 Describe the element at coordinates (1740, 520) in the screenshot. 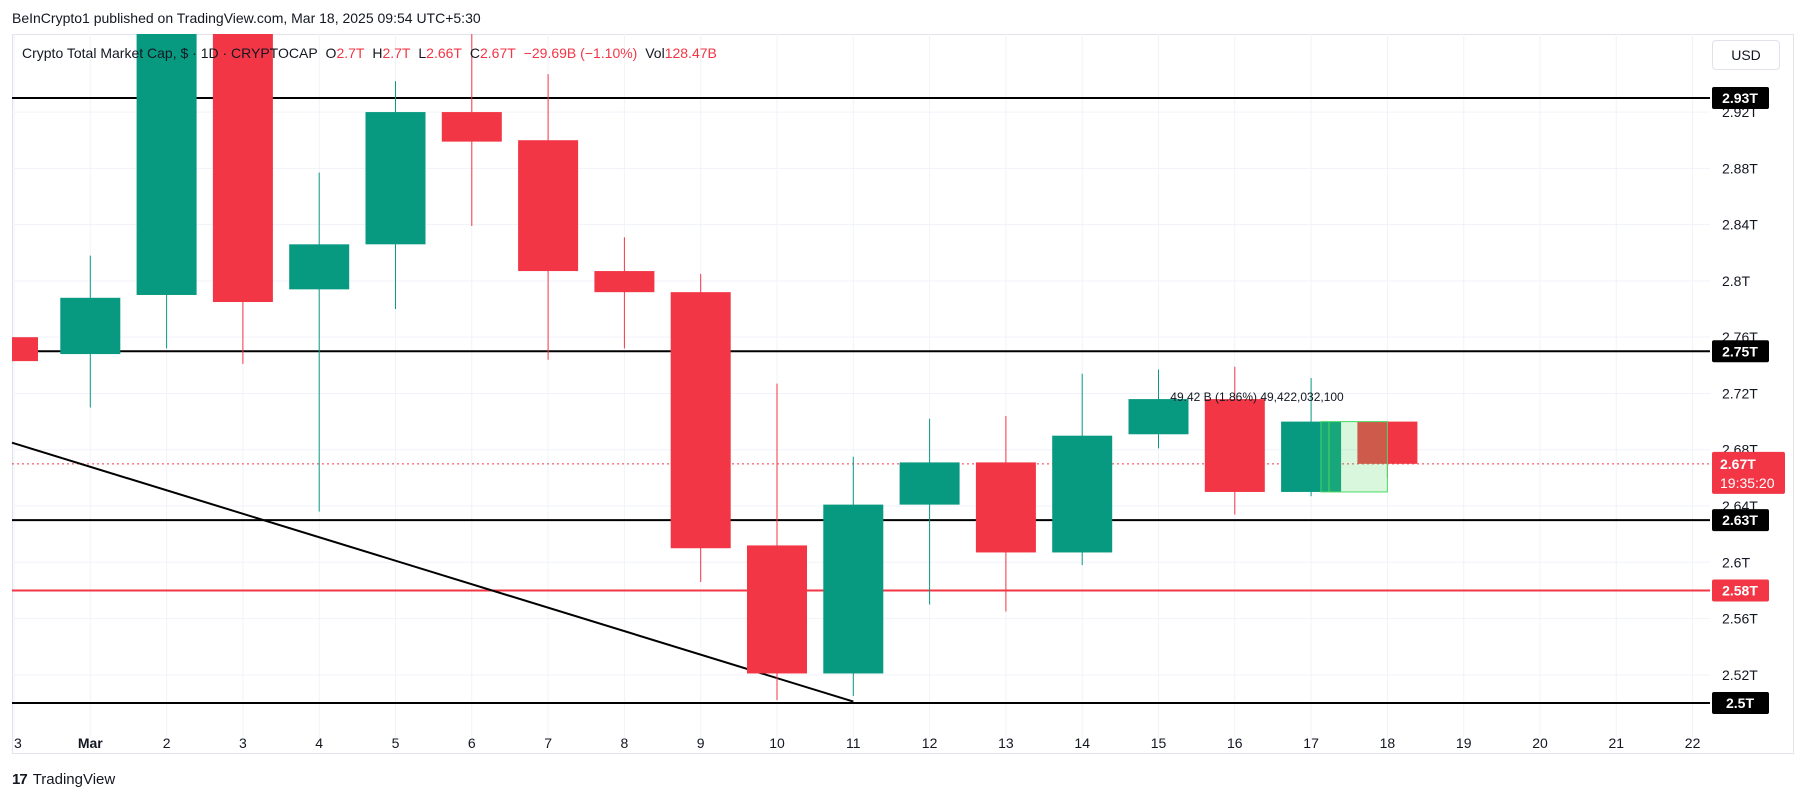

I see `level-badge: 2.63T` at that location.